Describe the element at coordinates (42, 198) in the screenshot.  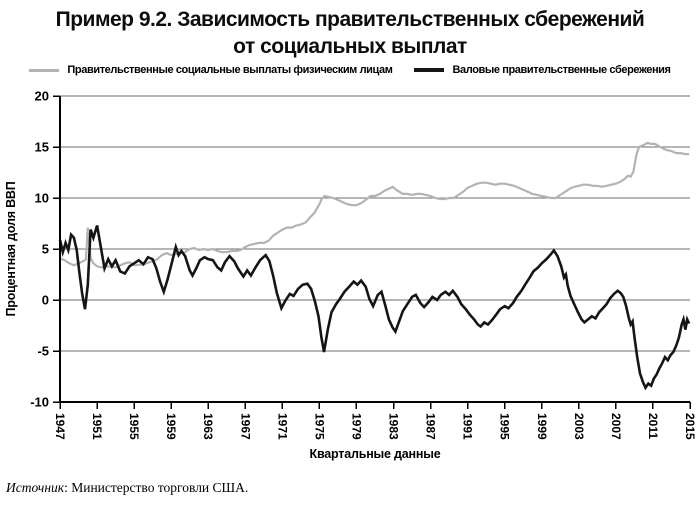
I see `y-tick-label: 10` at that location.